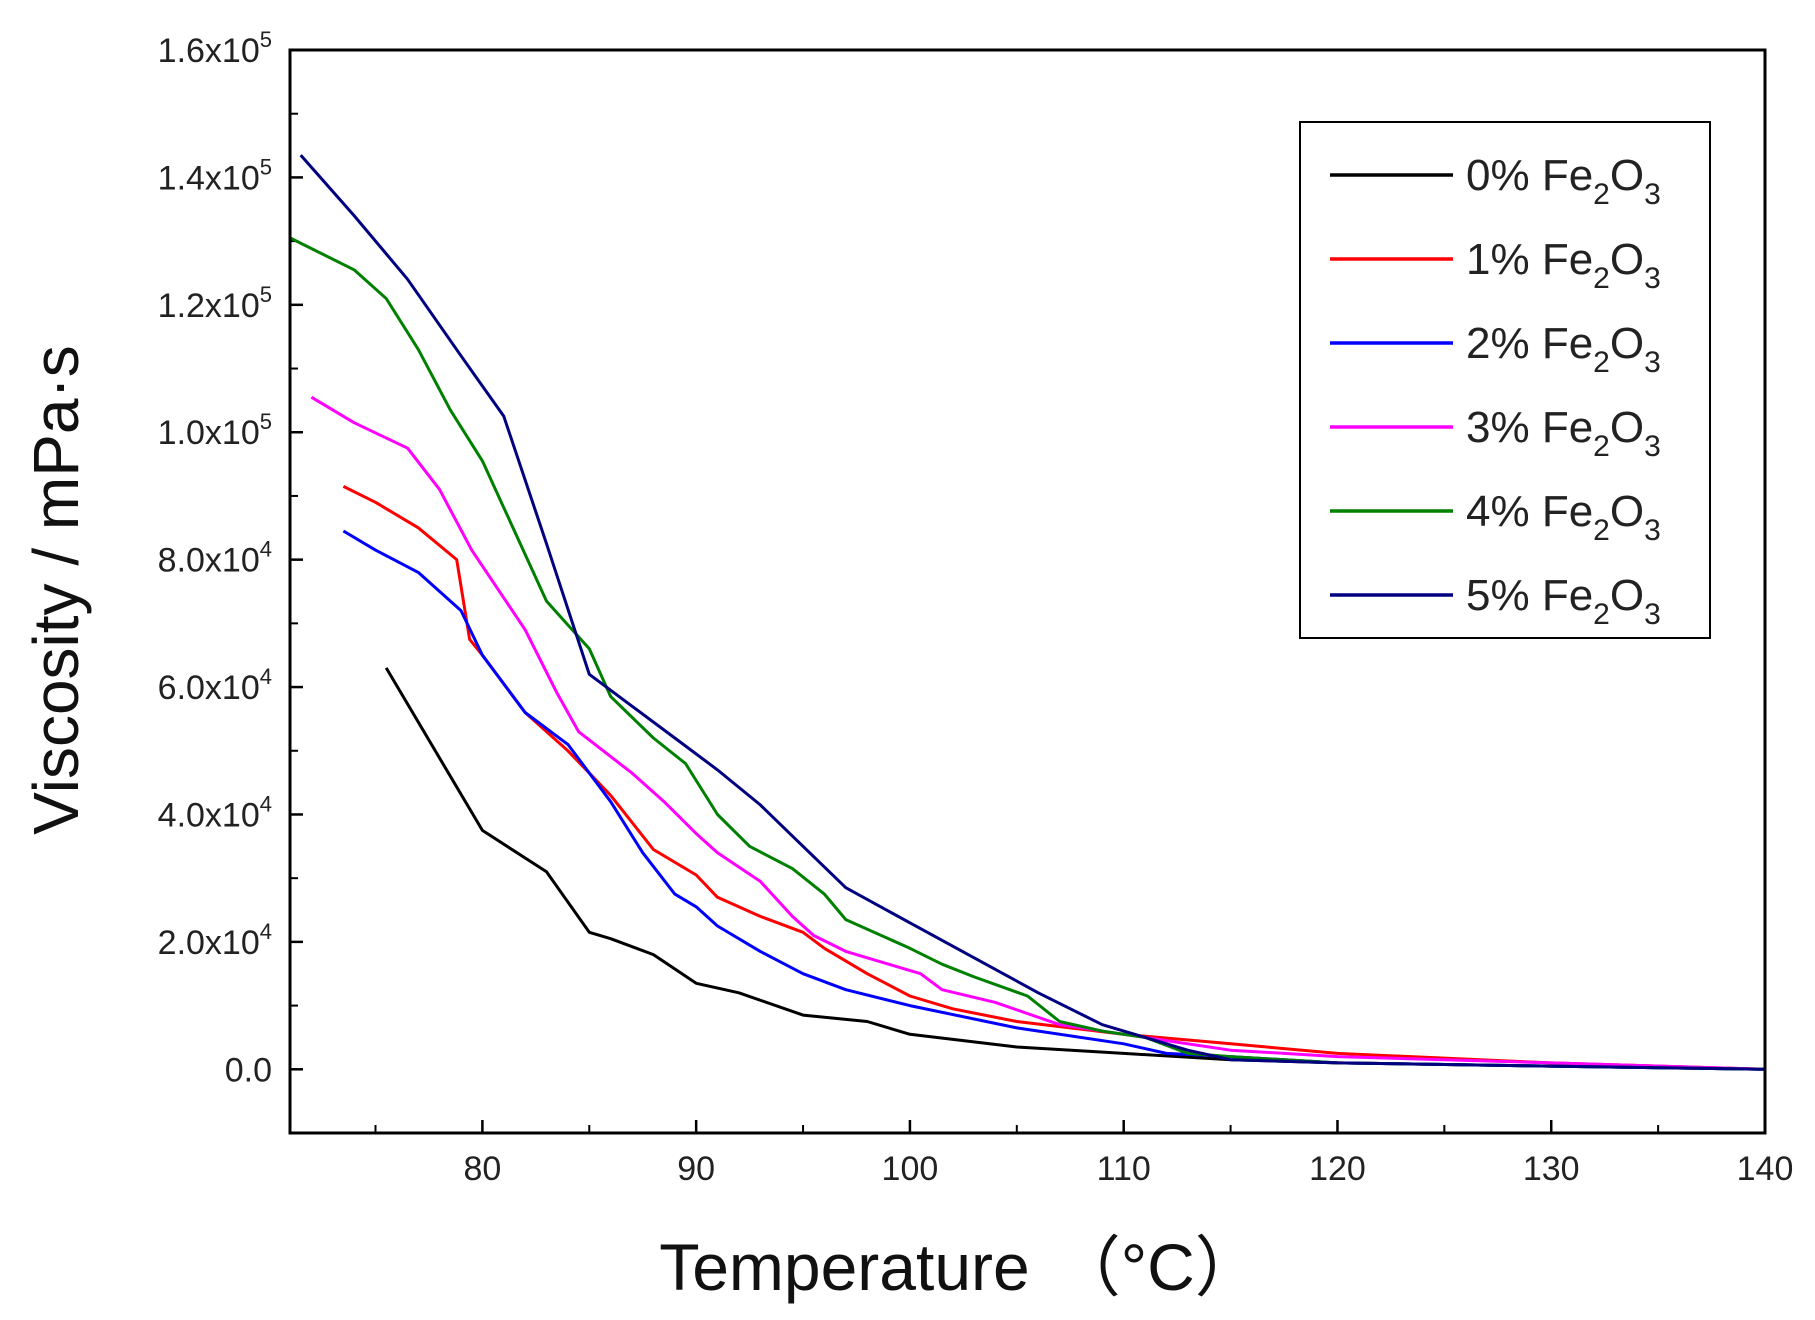 Image resolution: width=1815 pixels, height=1320 pixels. What do you see at coordinates (910, 1169) in the screenshot?
I see `x-tick-label: 100` at bounding box center [910, 1169].